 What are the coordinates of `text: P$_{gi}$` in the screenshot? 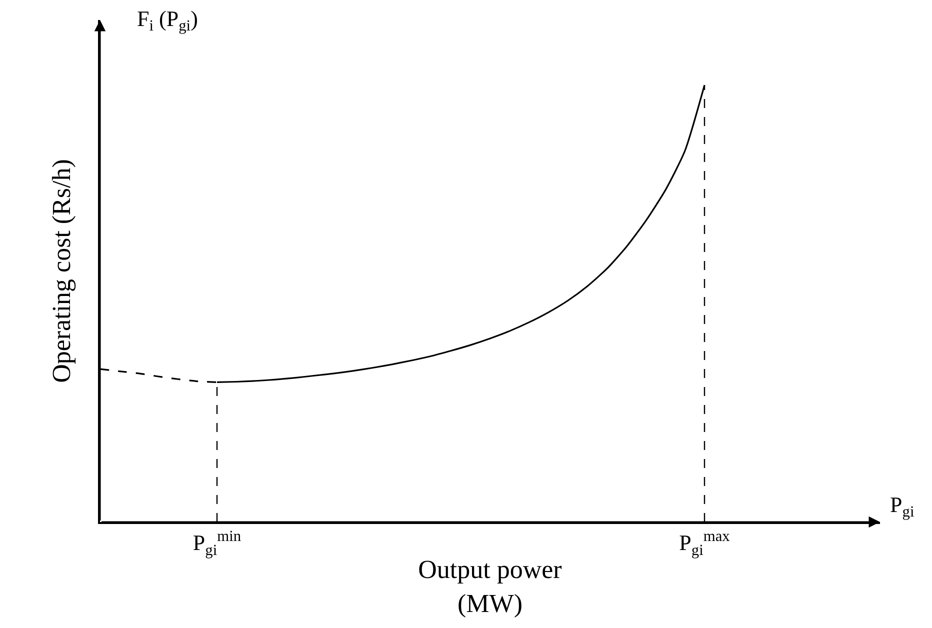 It's located at (902, 506).